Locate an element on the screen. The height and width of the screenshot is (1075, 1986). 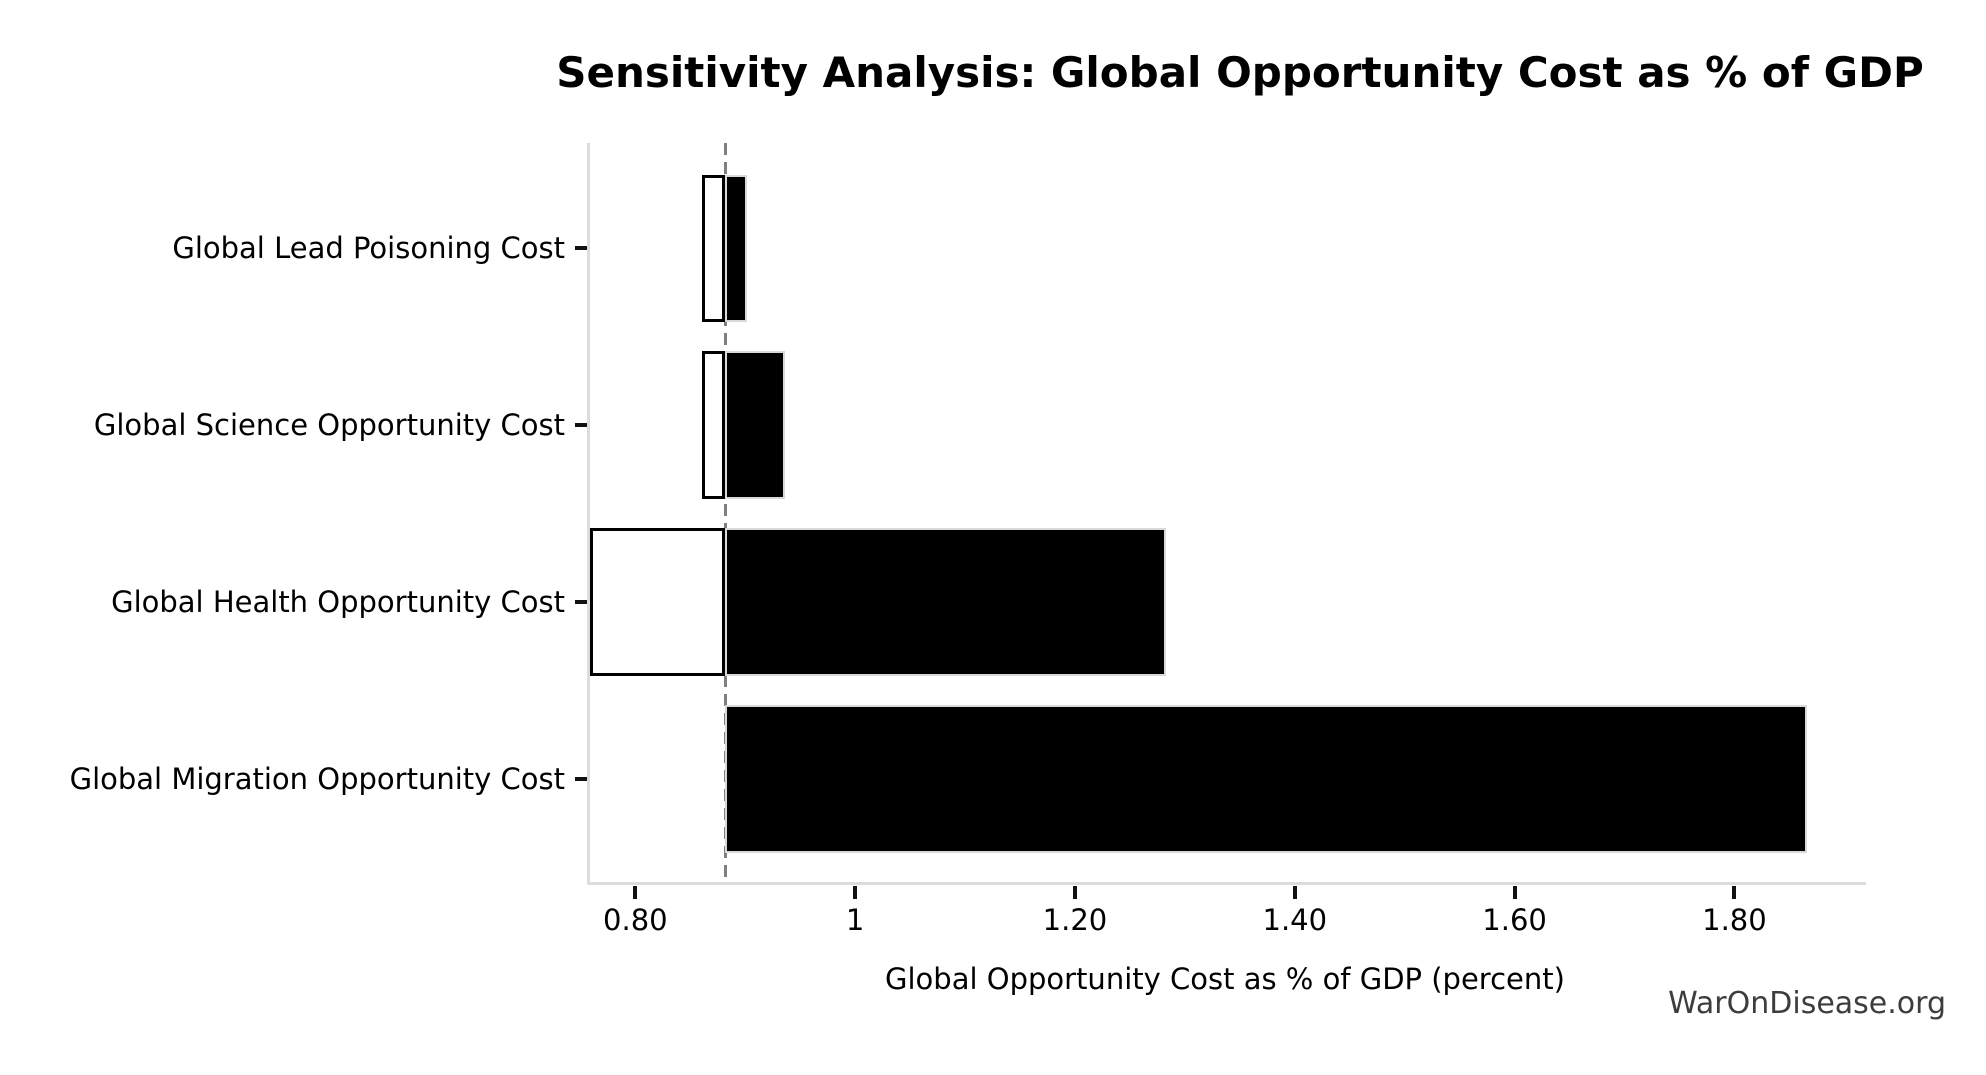
y-axis-category-label: Global Health Opportunity Cost is located at coordinates (338, 602).